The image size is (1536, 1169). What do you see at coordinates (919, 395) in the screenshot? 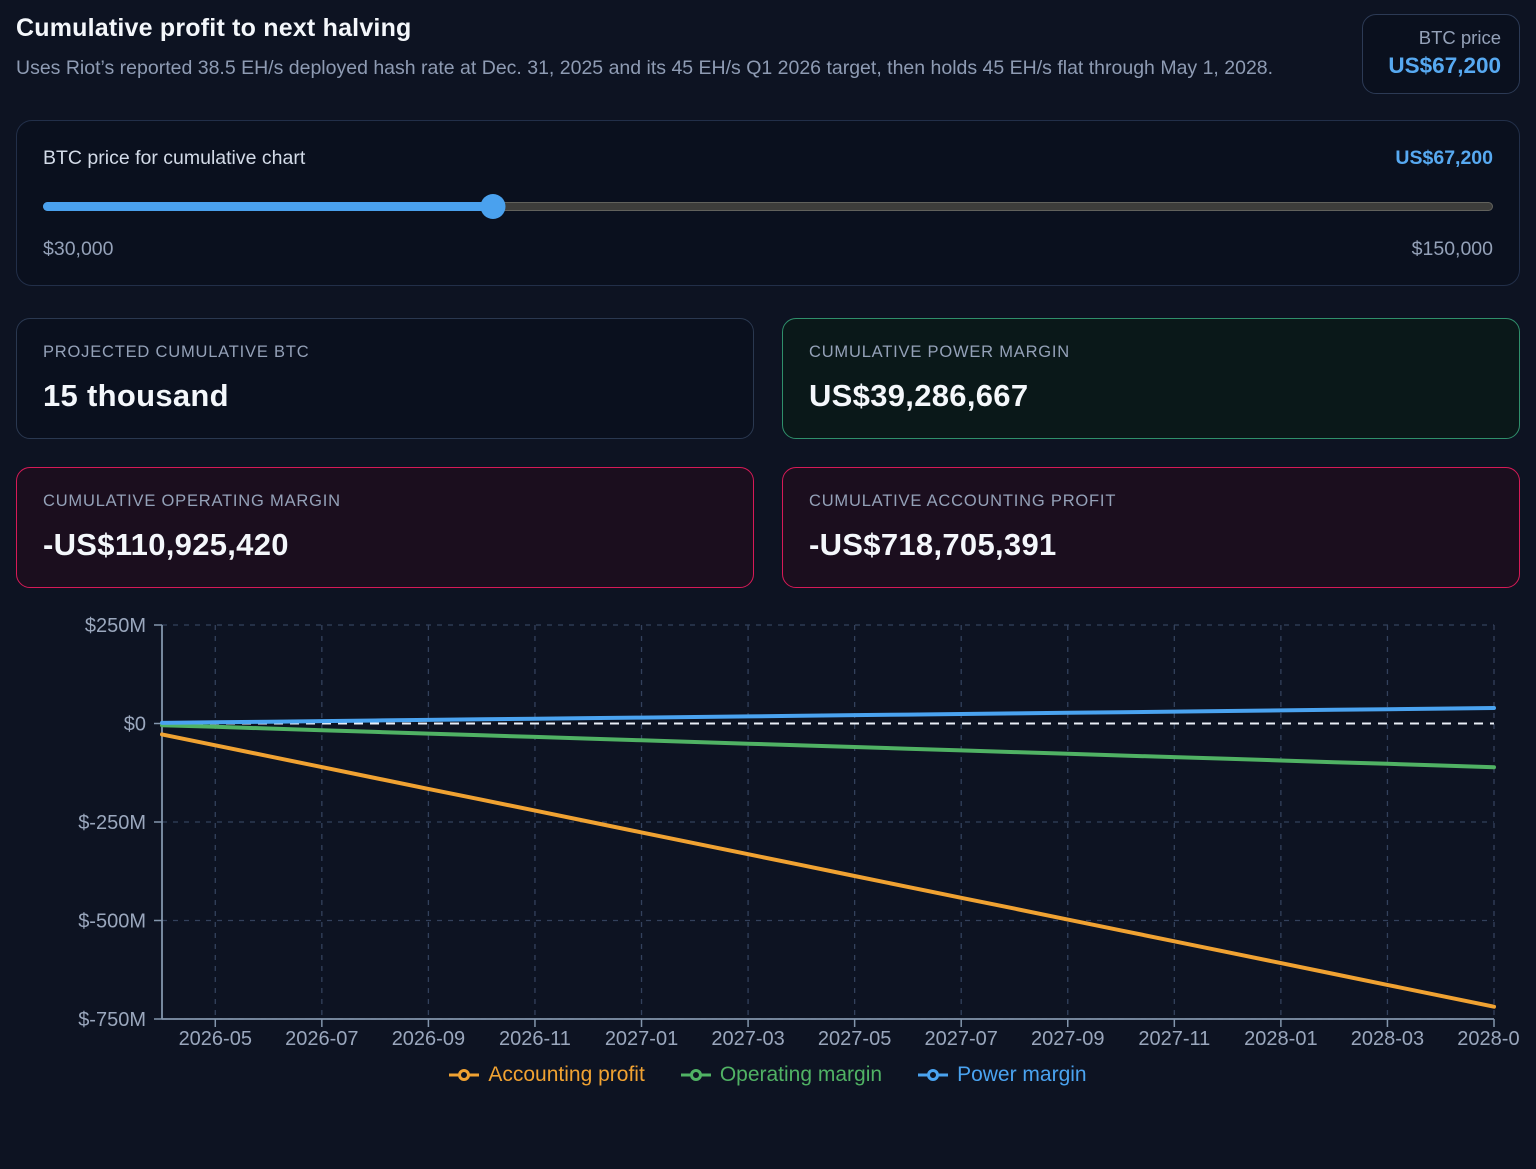
I see `stat-value: US$39,286,667` at bounding box center [919, 395].